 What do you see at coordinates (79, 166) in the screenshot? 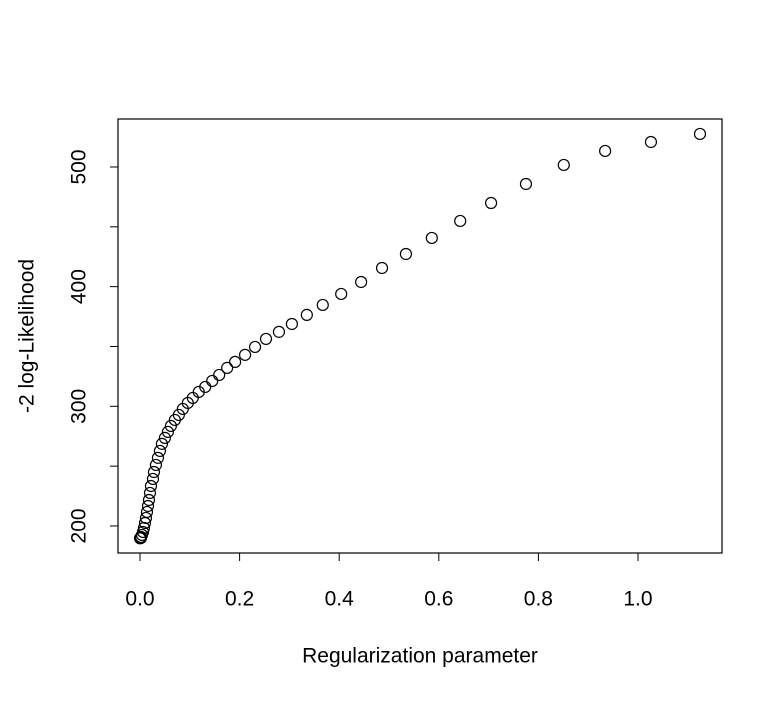
I see `y-tick-label: 500` at bounding box center [79, 166].